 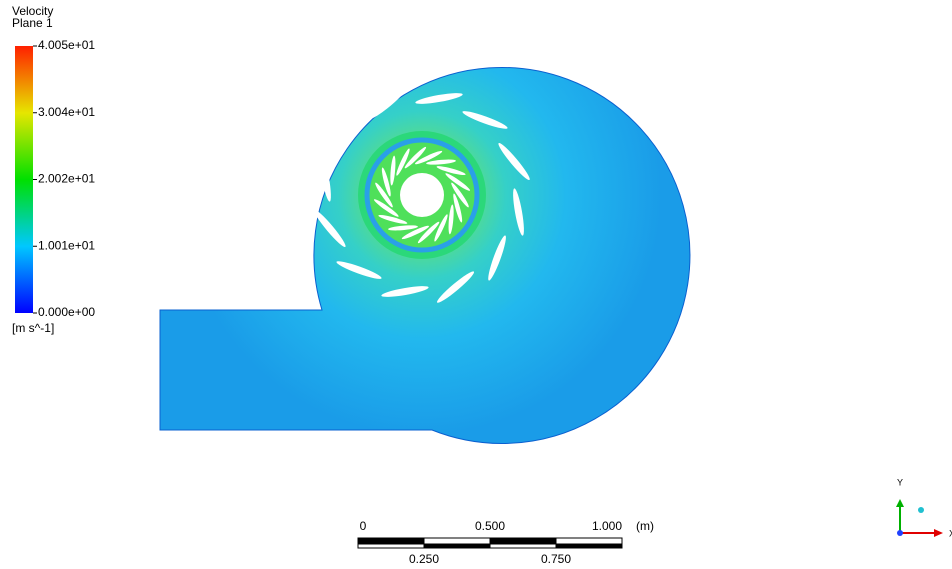 I want to click on triad-x: X, so click(x=950, y=533).